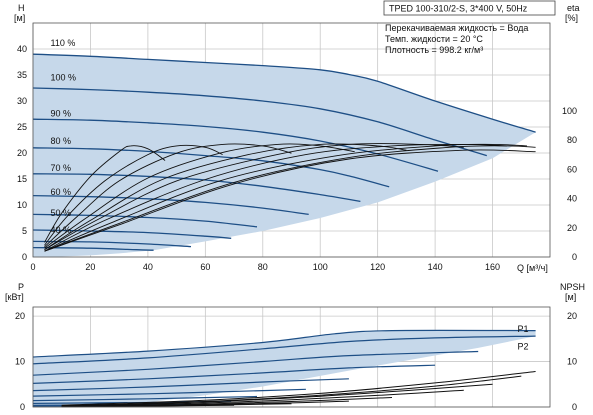  Describe the element at coordinates (32, 267) in the screenshot. I see `q-tick-label: 0` at that location.